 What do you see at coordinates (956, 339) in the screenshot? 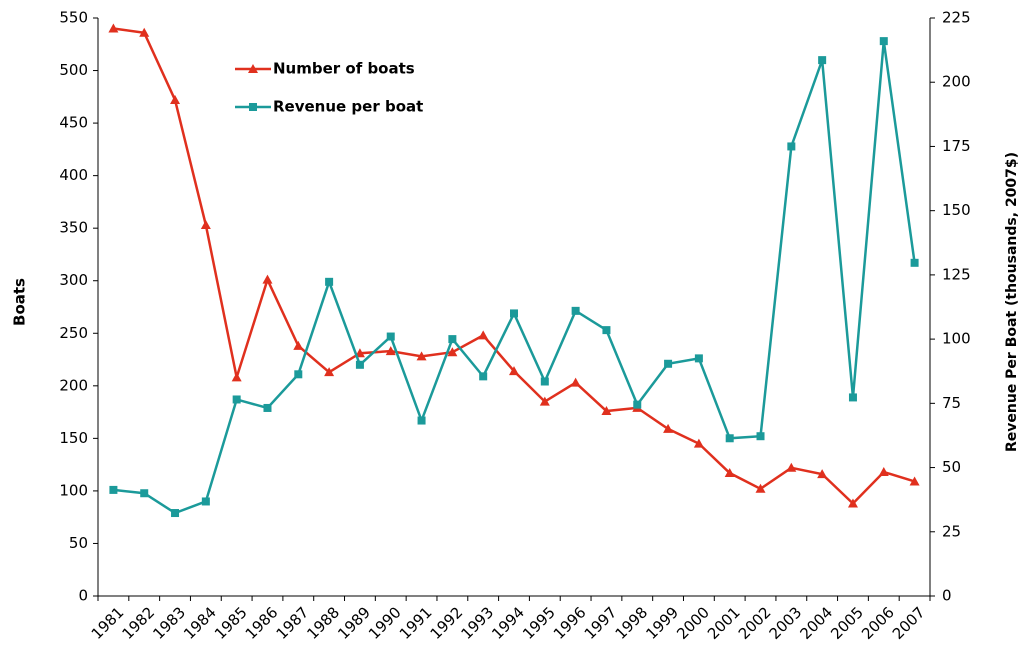
I see `y2-tick-label: 100` at bounding box center [956, 339].